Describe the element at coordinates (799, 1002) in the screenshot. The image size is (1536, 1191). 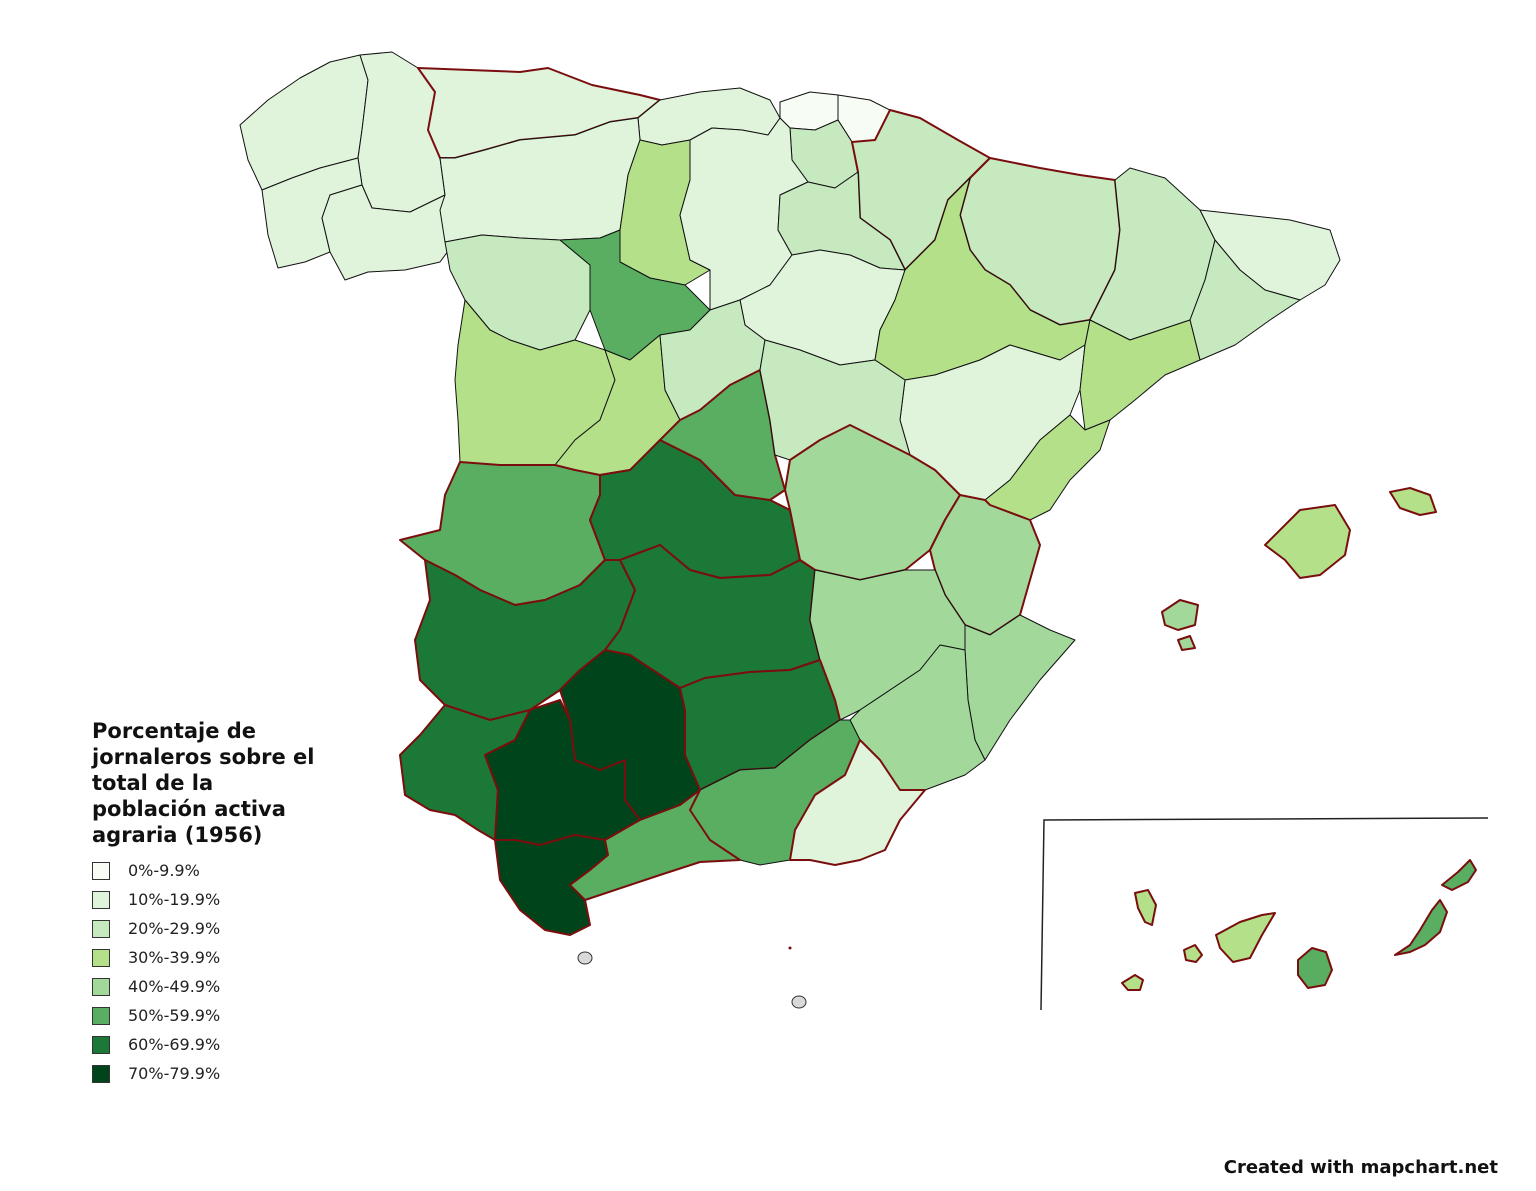
I see `melilla-marker` at that location.